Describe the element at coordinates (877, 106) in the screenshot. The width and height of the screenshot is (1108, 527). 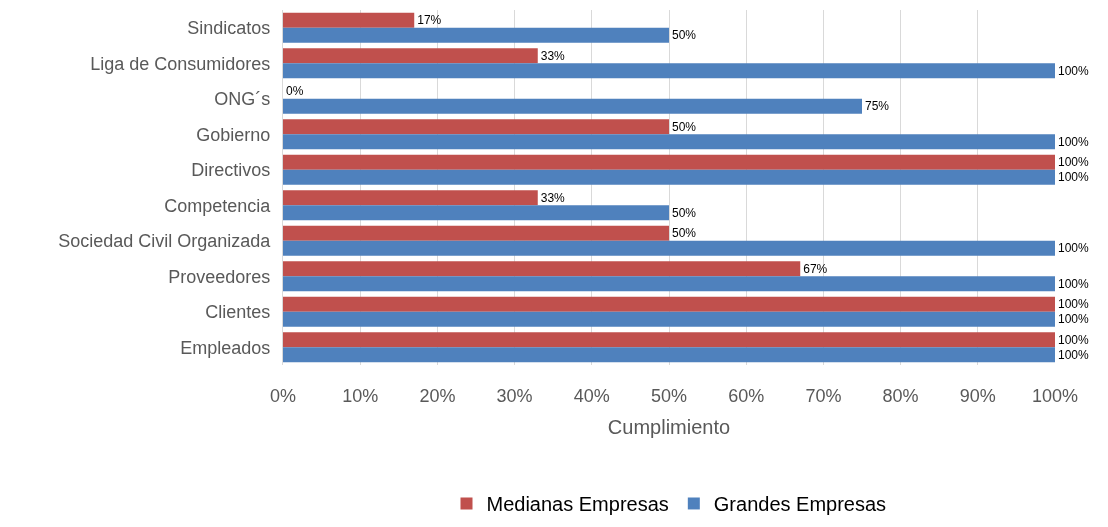
I see `data-label: 75%` at that location.